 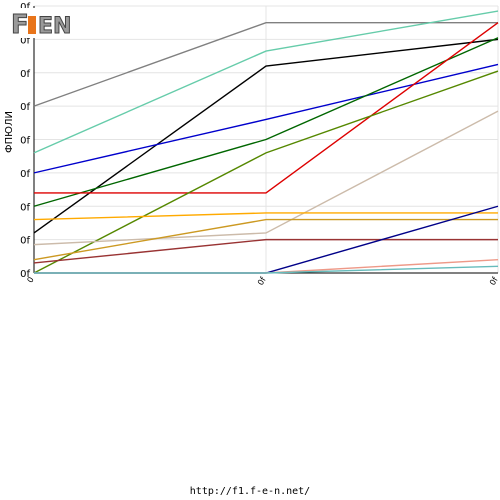 I want to click on svg-text: EN, so click(x=54, y=26).